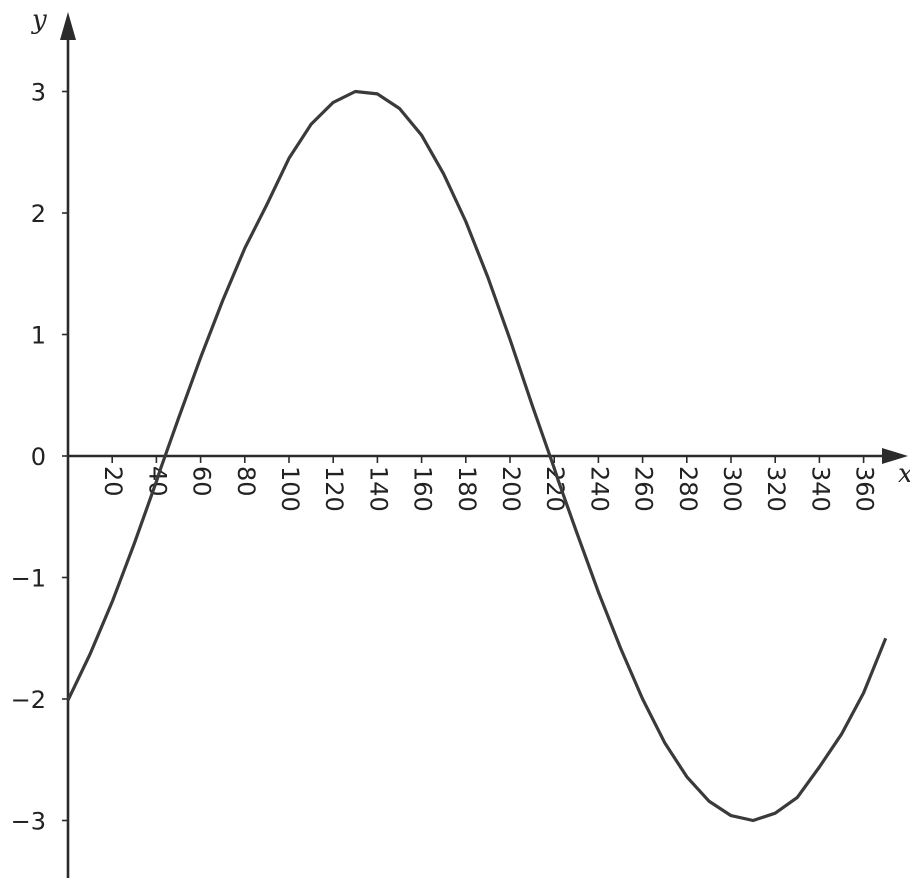  What do you see at coordinates (599, 489) in the screenshot?
I see `x-tick-label: 240` at bounding box center [599, 489].